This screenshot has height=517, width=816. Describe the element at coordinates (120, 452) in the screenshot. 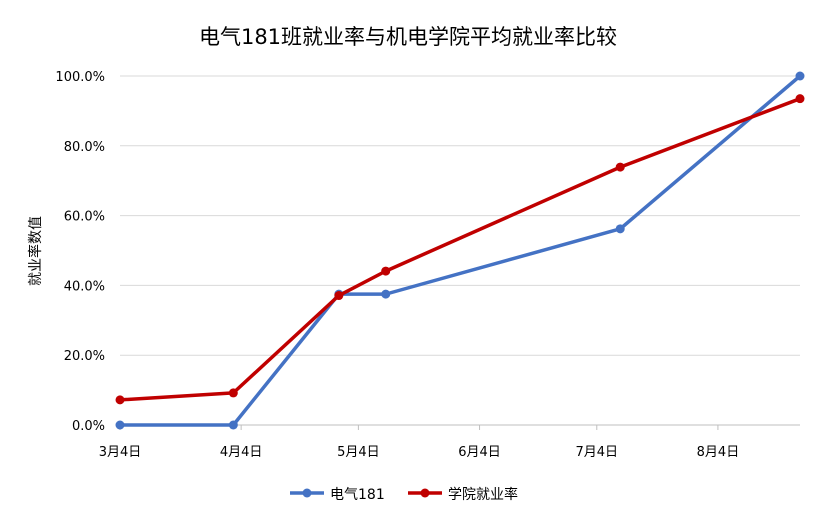

I see `x-tick-label: 3月4日` at that location.